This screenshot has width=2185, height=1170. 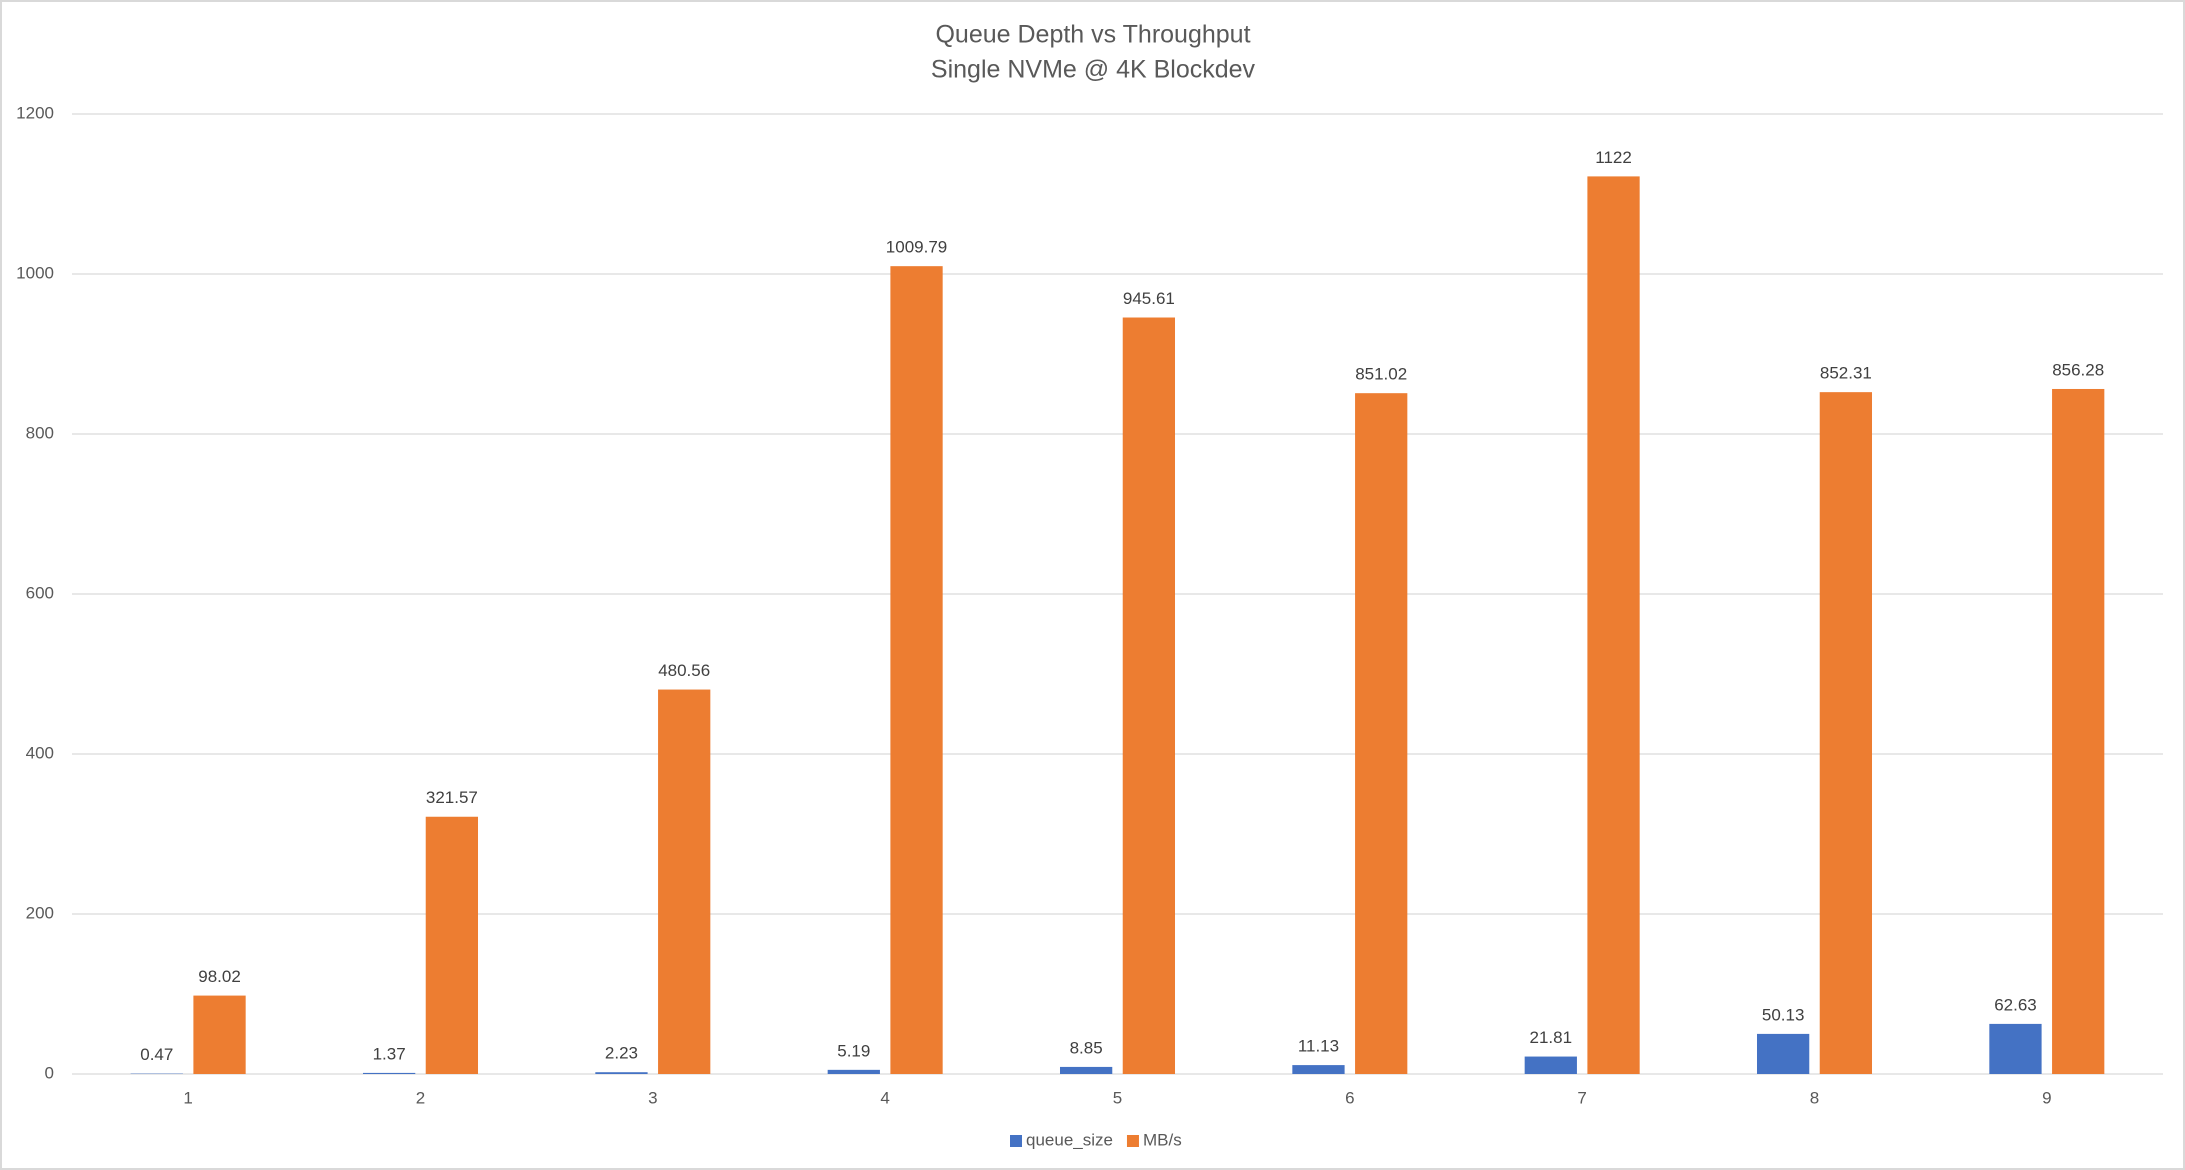 What do you see at coordinates (1069, 1139) in the screenshot?
I see `legend-label: queue_size` at bounding box center [1069, 1139].